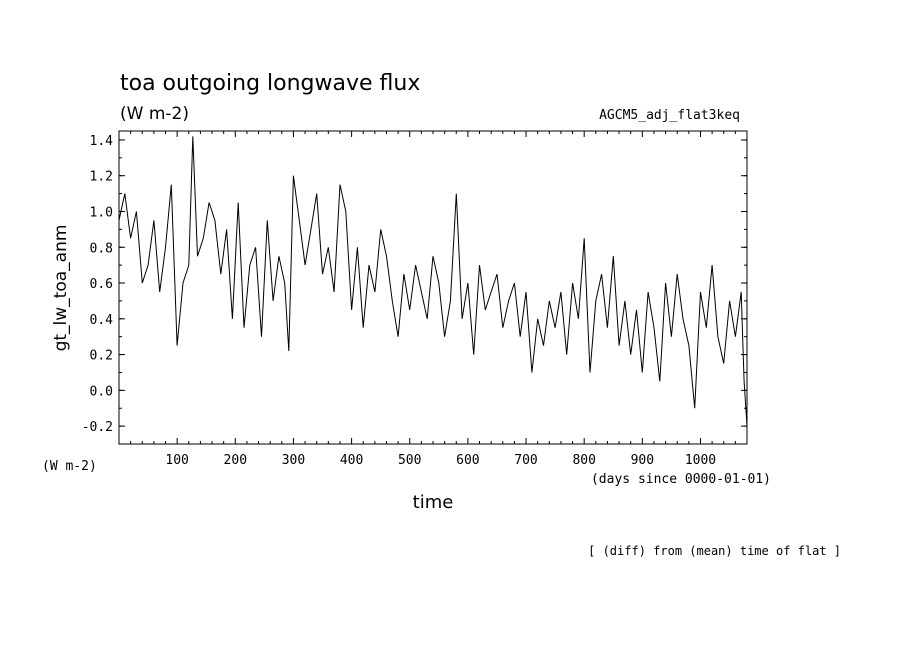  What do you see at coordinates (101, 177) in the screenshot?
I see `y-tick-label: 1.2` at bounding box center [101, 177].